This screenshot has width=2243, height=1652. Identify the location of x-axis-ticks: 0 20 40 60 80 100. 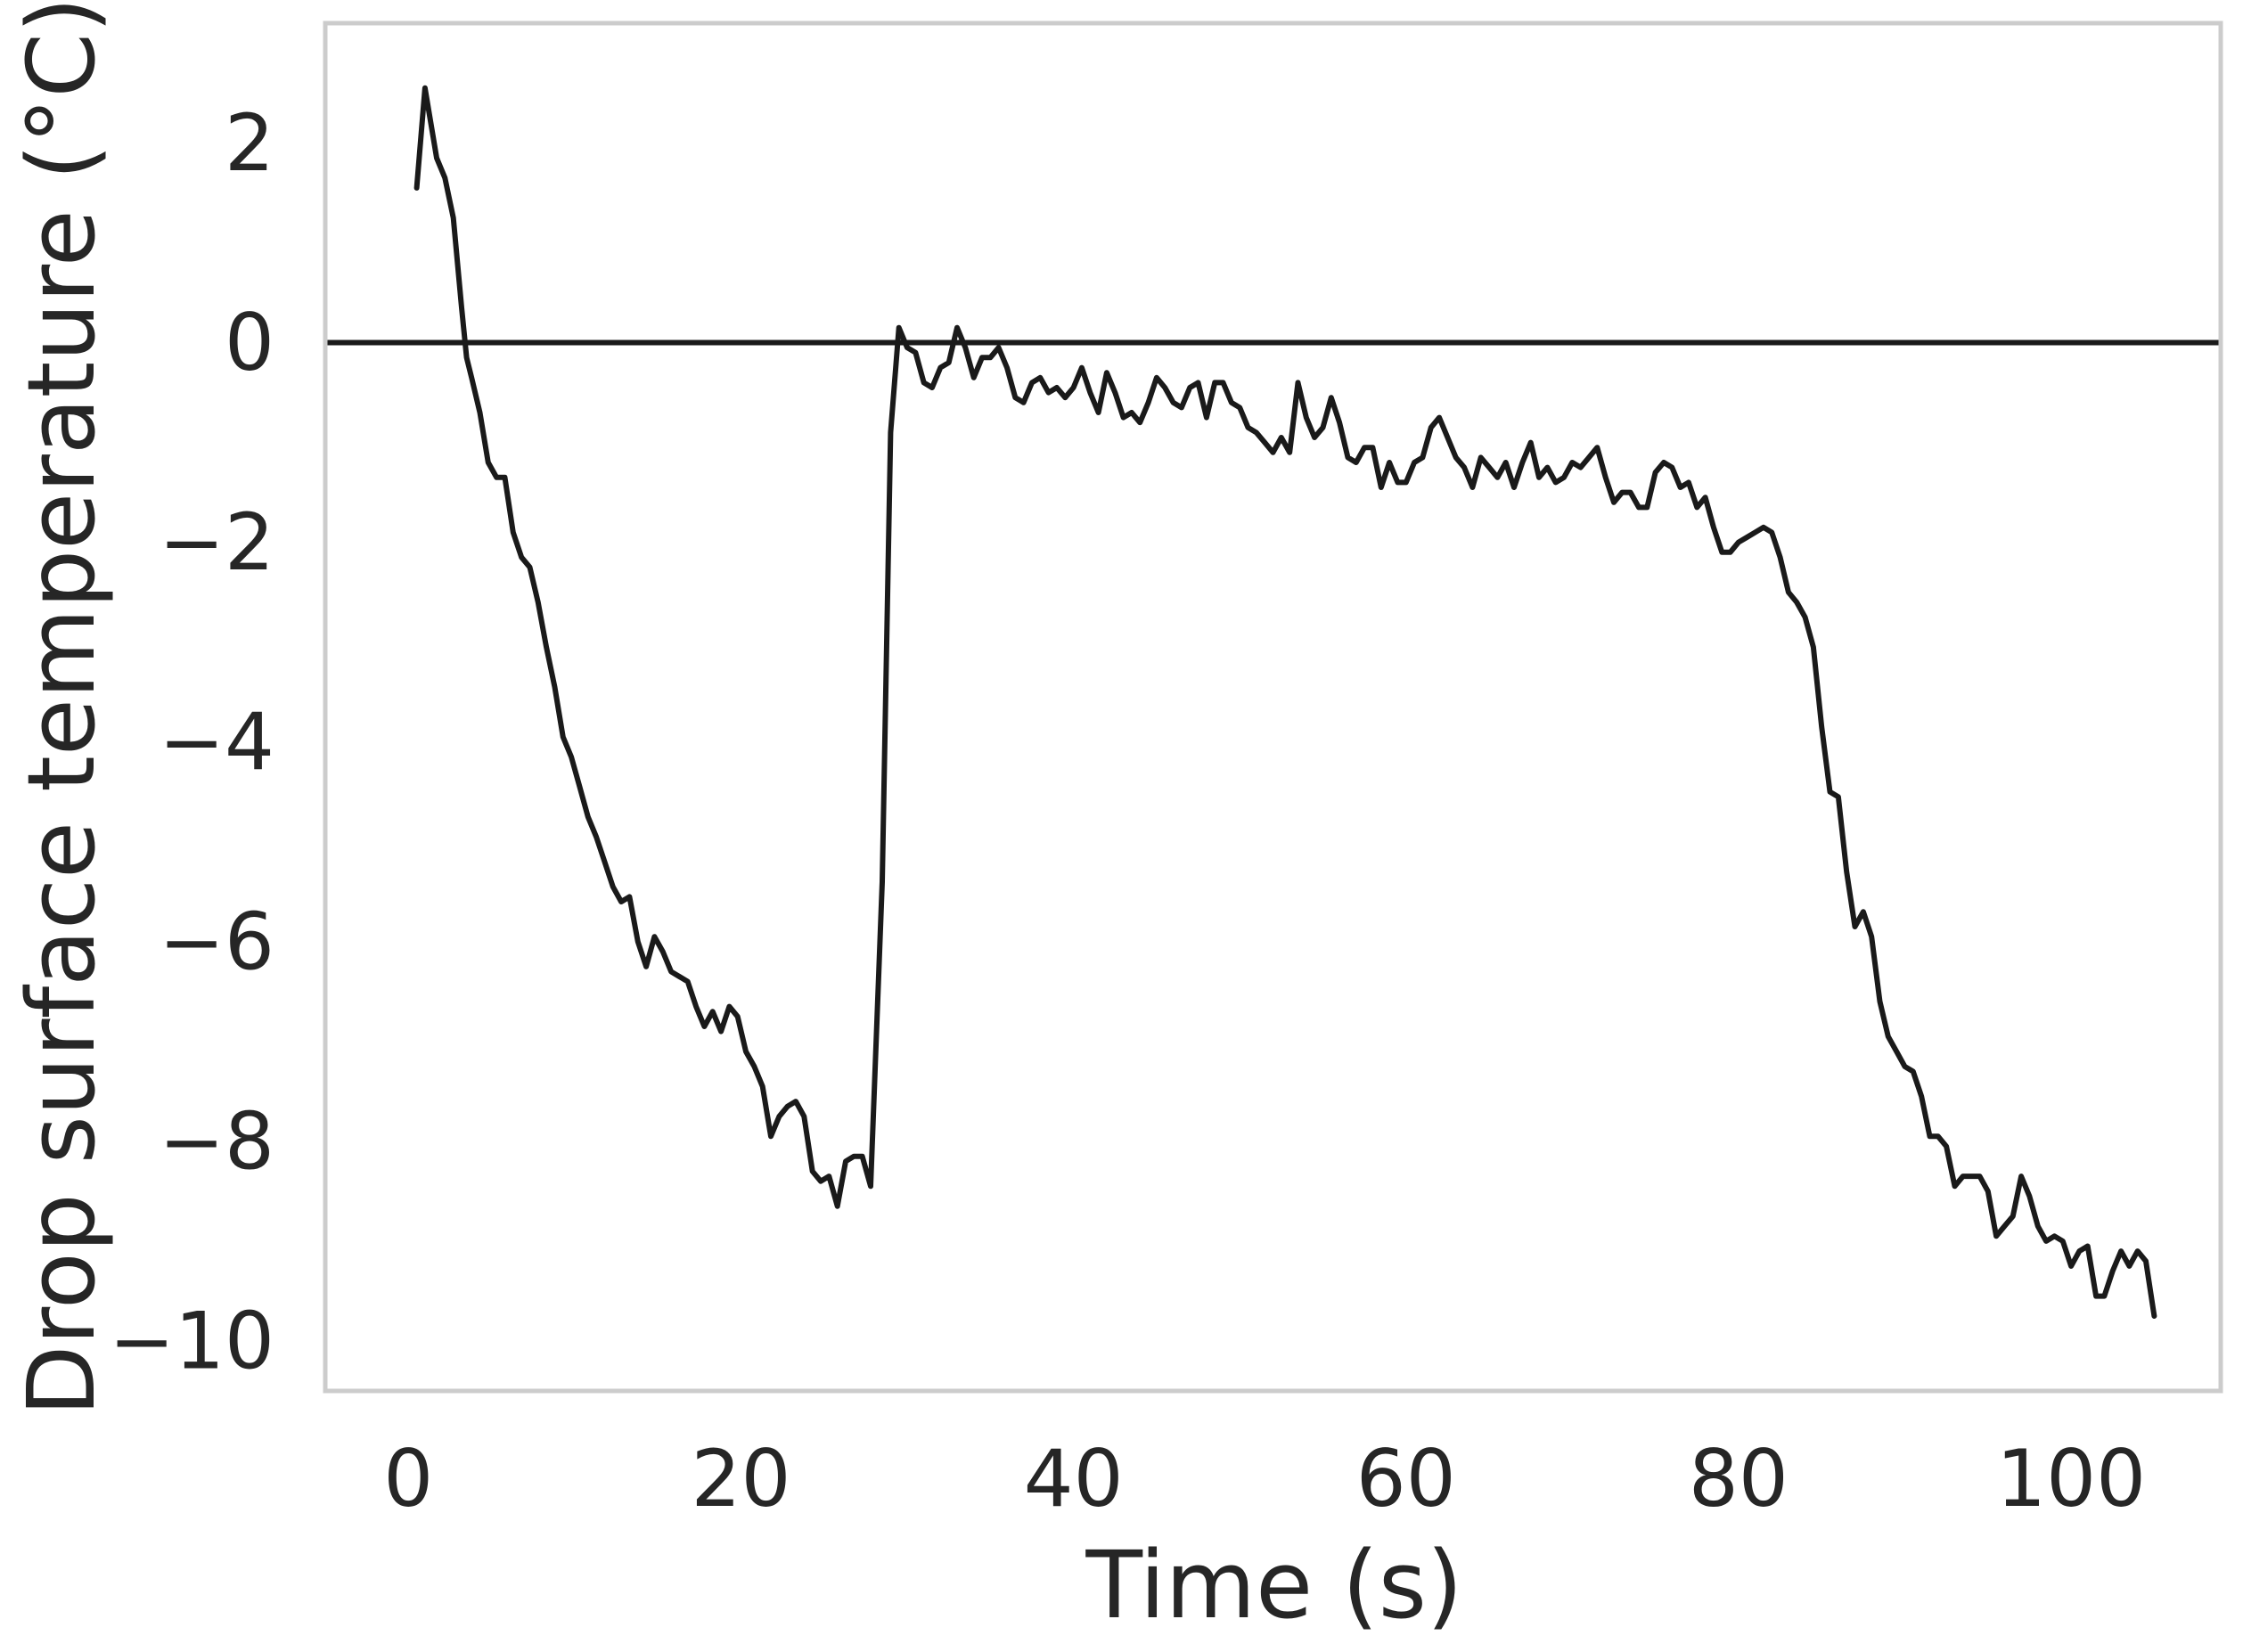
(1265, 1479).